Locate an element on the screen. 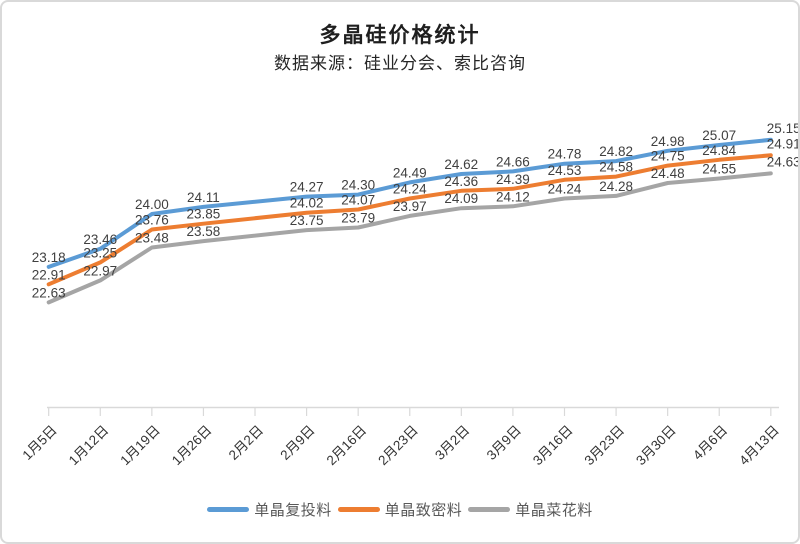 The image size is (800, 544). data-label-s0-p8: 24.62 is located at coordinates (461, 164).